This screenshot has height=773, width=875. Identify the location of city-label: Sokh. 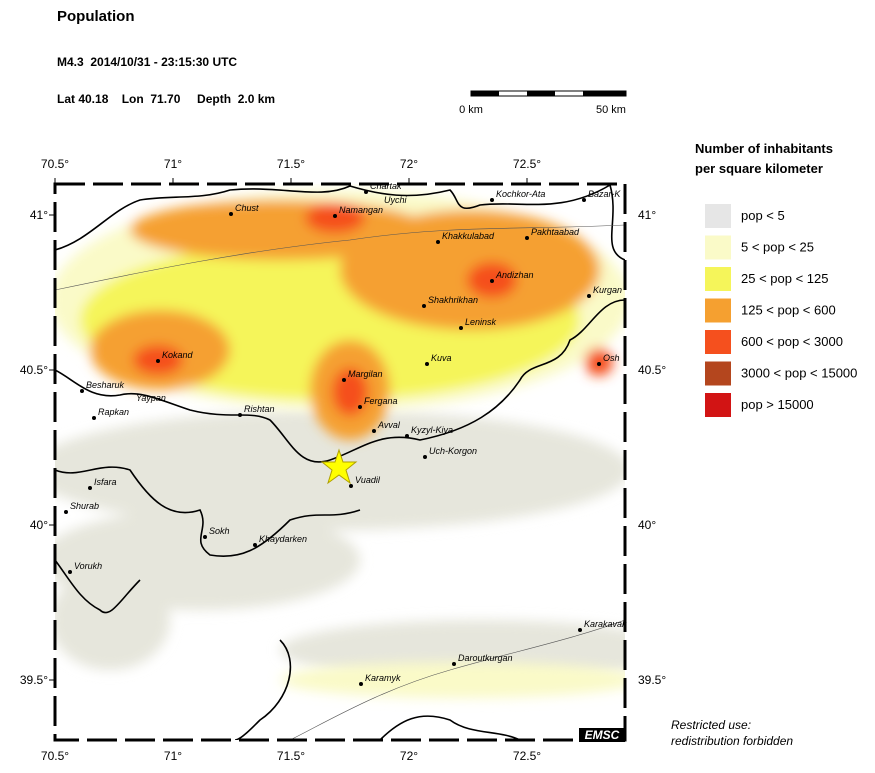
(219, 531).